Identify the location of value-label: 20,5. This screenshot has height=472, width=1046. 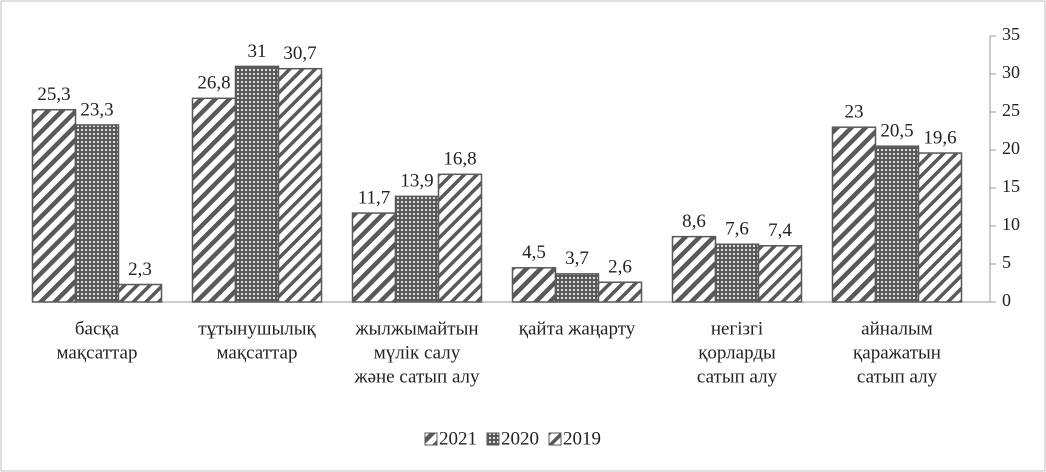
(896, 131).